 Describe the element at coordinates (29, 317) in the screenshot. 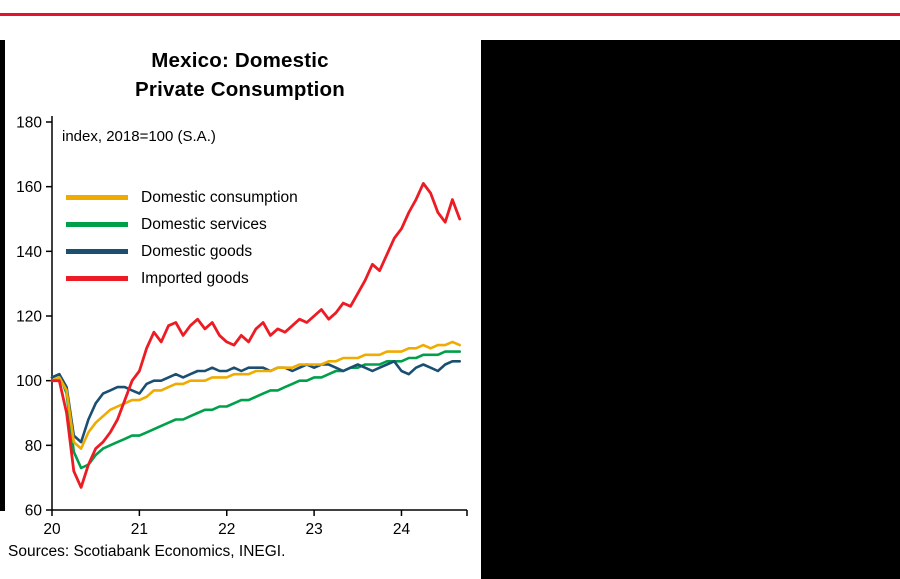

I see `y-tick-label: 120` at that location.